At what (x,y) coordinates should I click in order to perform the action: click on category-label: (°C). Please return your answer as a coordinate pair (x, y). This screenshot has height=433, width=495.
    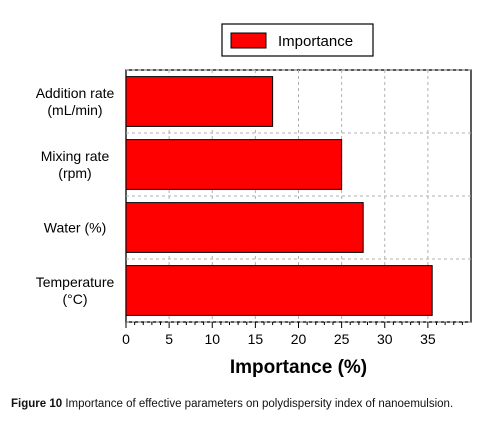
    Looking at the image, I should click on (74, 299).